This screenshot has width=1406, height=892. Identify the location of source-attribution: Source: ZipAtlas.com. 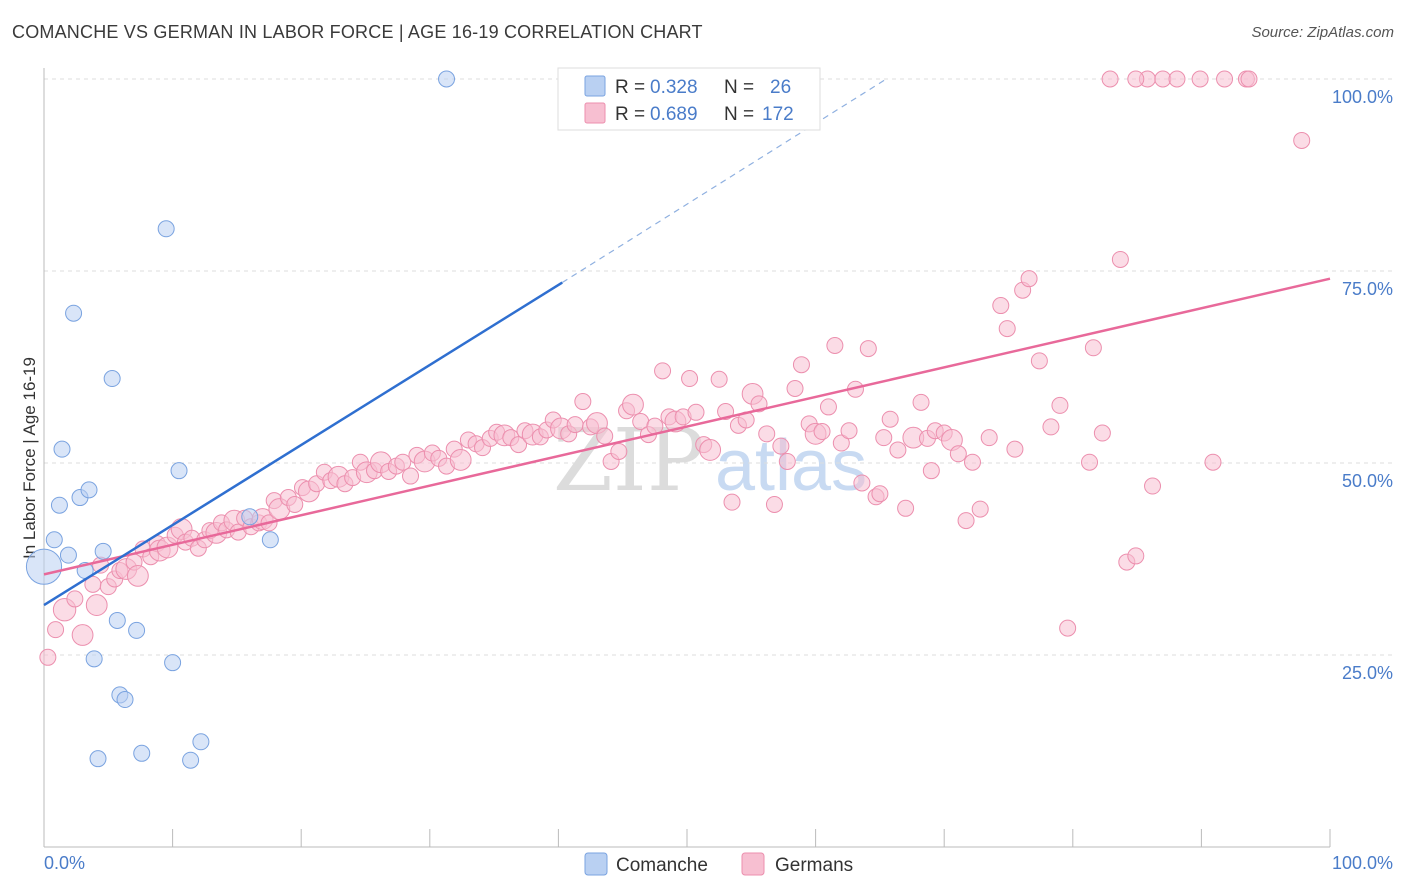
(1322, 32).